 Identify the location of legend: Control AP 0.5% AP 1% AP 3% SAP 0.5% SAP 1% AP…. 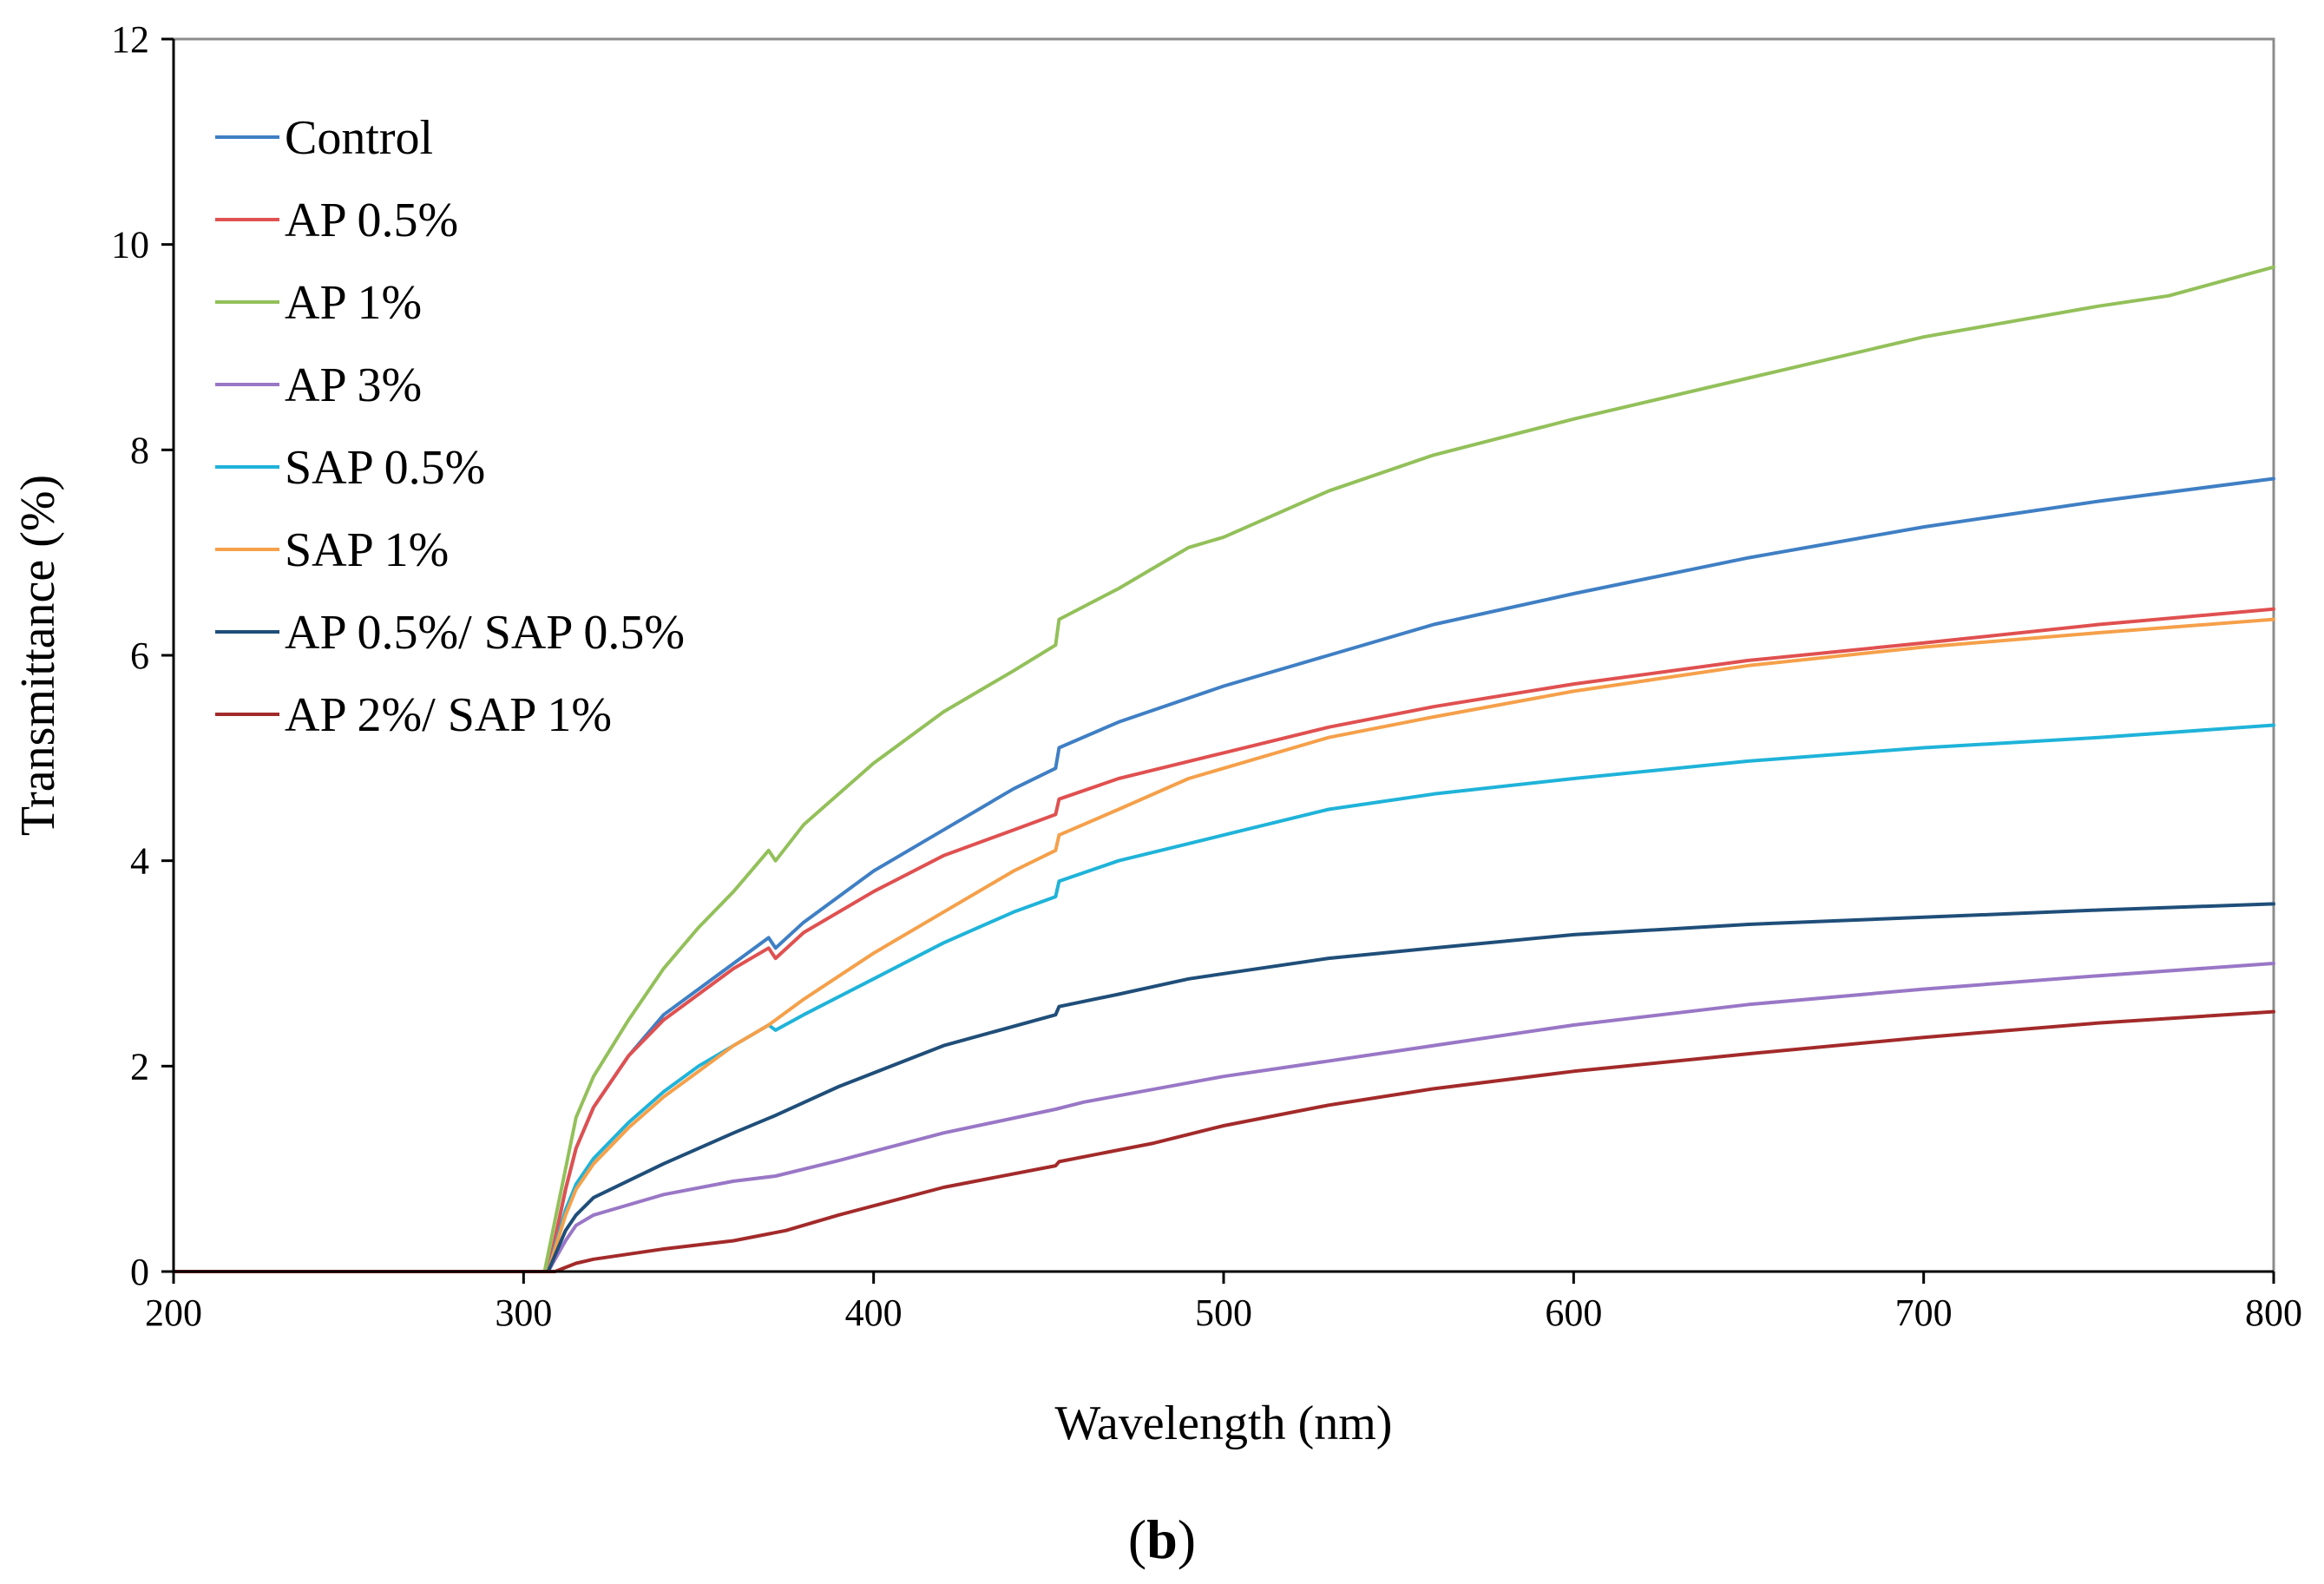
(450, 427).